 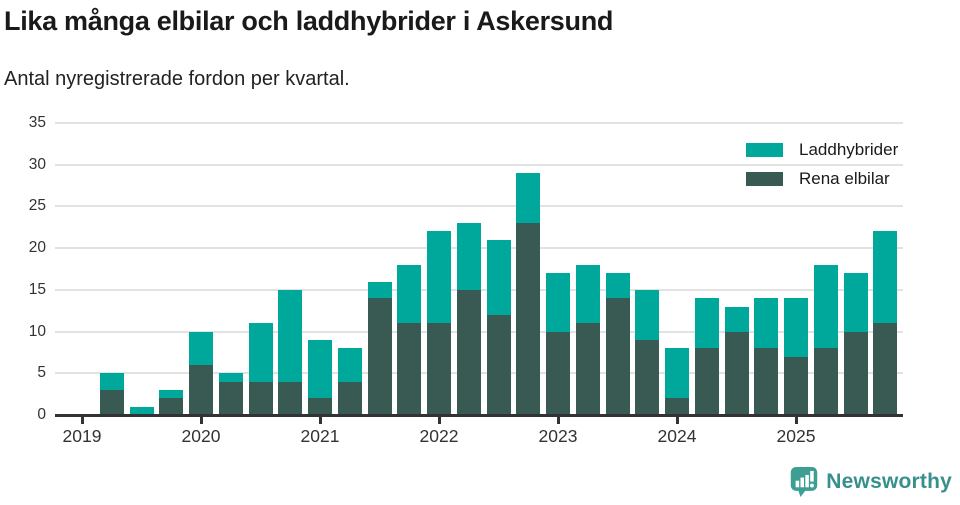 What do you see at coordinates (796, 436) in the screenshot?
I see `x-axis-tick-label: 2025` at bounding box center [796, 436].